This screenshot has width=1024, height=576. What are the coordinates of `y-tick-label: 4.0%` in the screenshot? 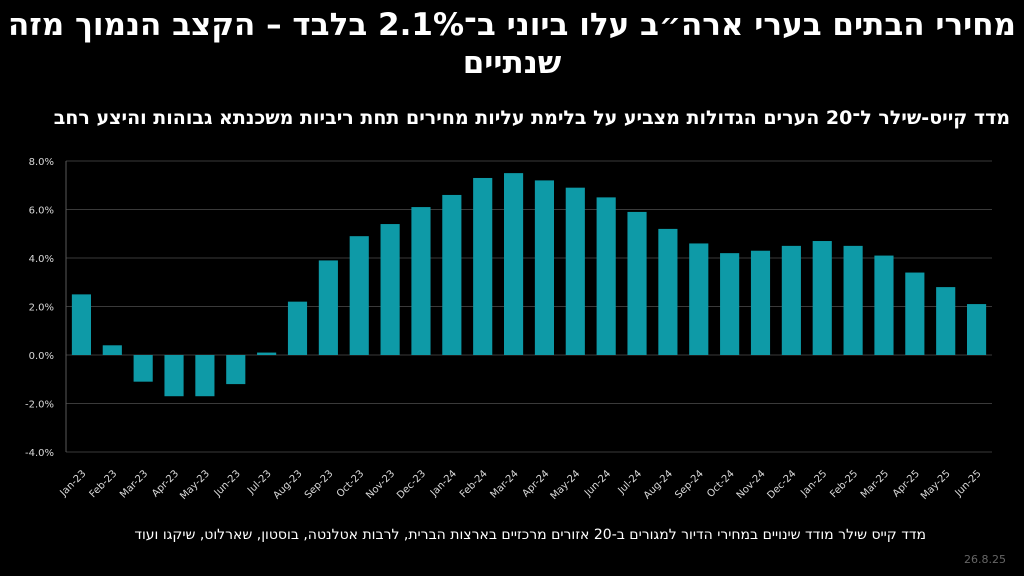 It's located at (41, 259).